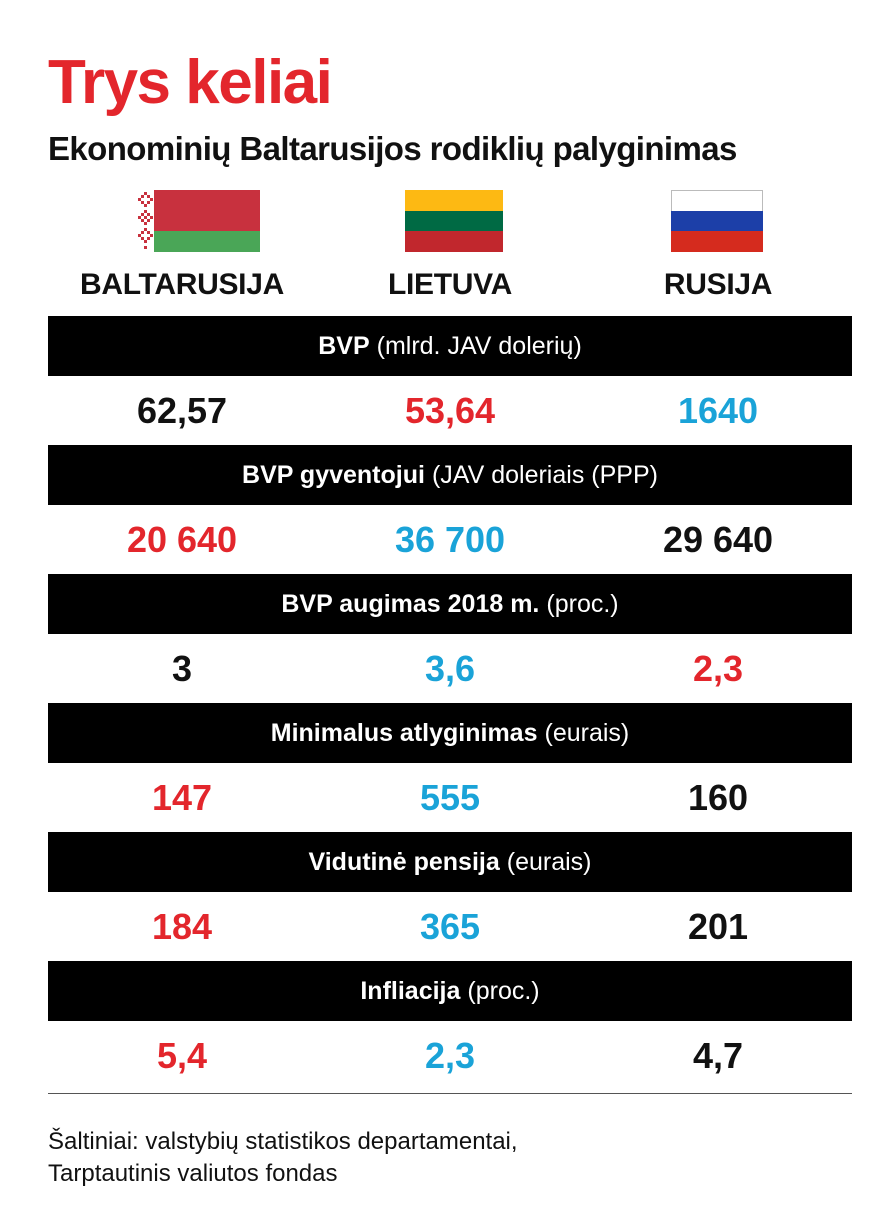  What do you see at coordinates (718, 926) in the screenshot?
I see `value-russia: 201` at bounding box center [718, 926].